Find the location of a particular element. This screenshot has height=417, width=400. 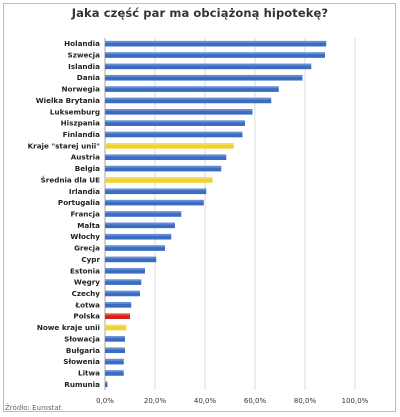

category-label: Irlandia is located at coordinates (84, 191).